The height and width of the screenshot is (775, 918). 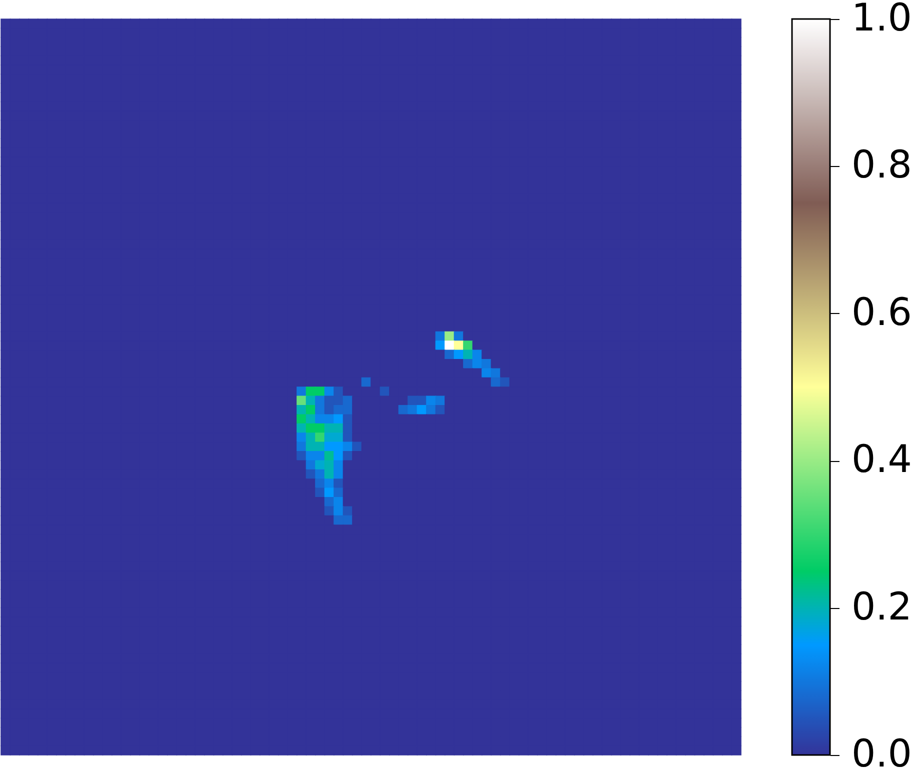 What do you see at coordinates (882, 20) in the screenshot?
I see `color-bar-label: 1.0` at bounding box center [882, 20].